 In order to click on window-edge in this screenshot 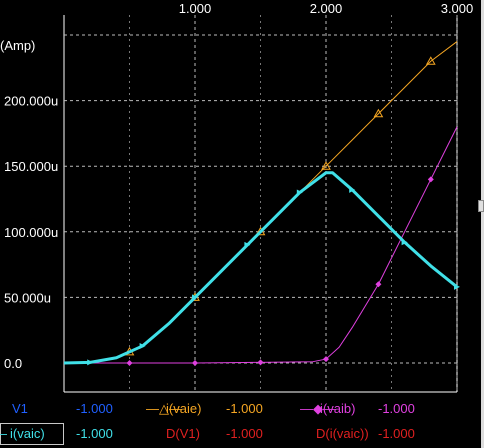, I will do `click(482, 224)`.